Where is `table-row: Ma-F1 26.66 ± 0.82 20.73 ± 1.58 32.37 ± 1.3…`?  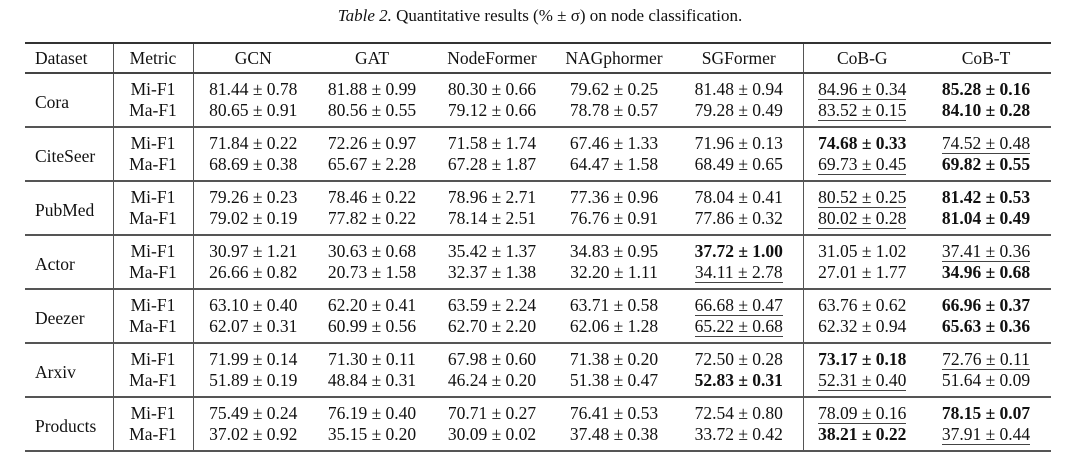
table-row: Ma-F1 26.66 ± 0.82 20.73 ± 1.58 32.37 ± 1.3… is located at coordinates (538, 275).